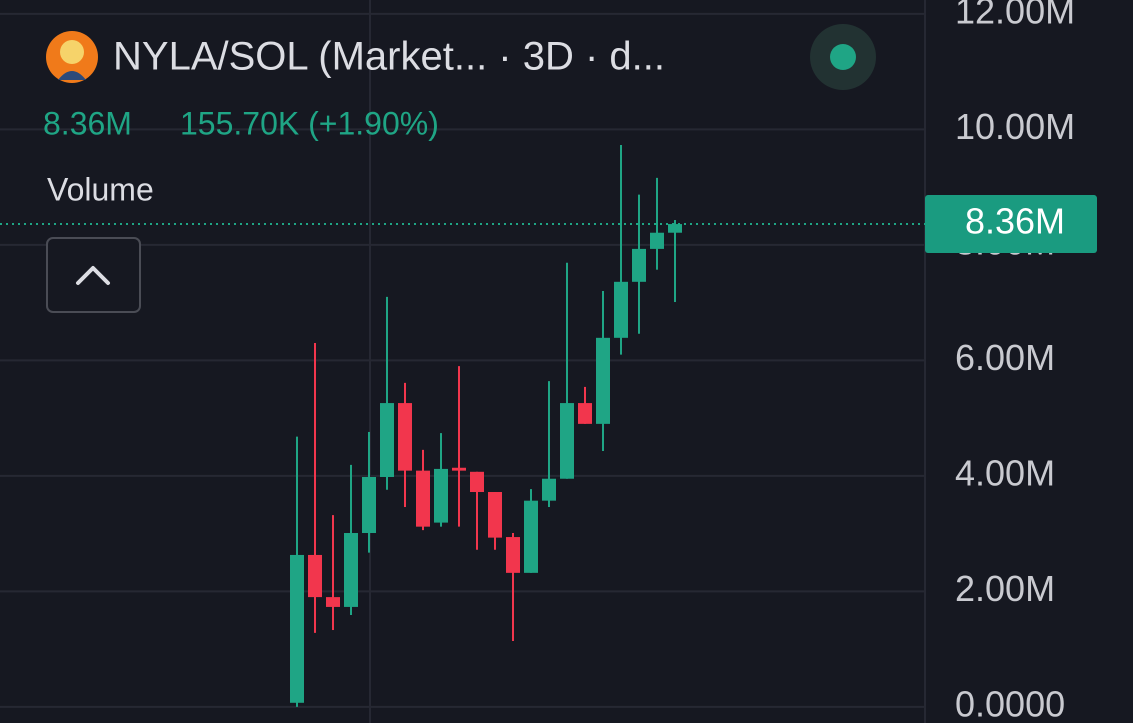  I want to click on y-tick-label: 0.0000, so click(1010, 703).